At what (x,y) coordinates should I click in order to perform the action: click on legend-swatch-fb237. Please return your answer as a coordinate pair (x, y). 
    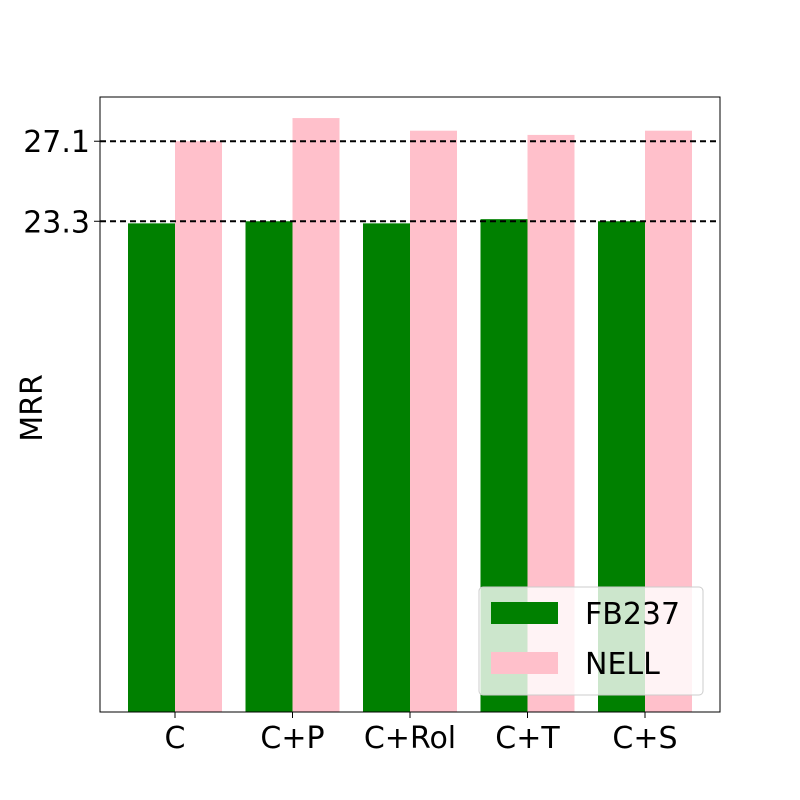
    Looking at the image, I should click on (524, 613).